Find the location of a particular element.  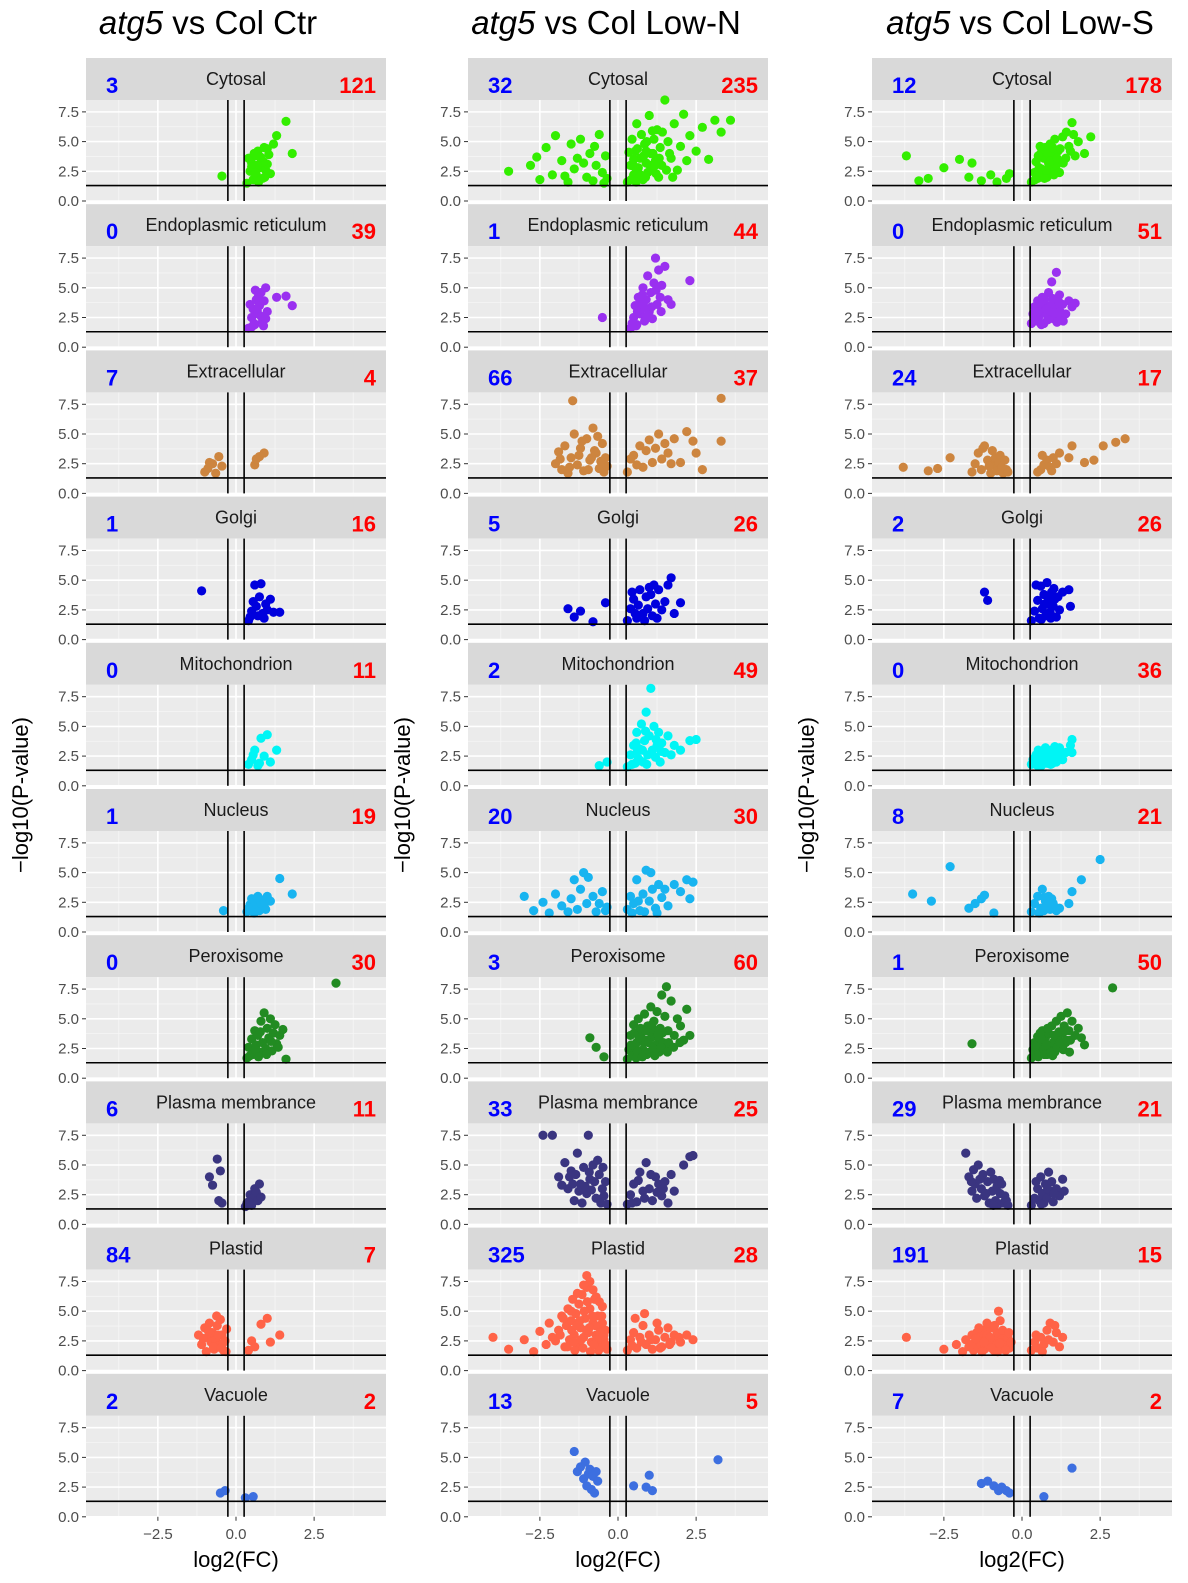

x-axis-label: log2(FC) is located at coordinates (236, 1559).